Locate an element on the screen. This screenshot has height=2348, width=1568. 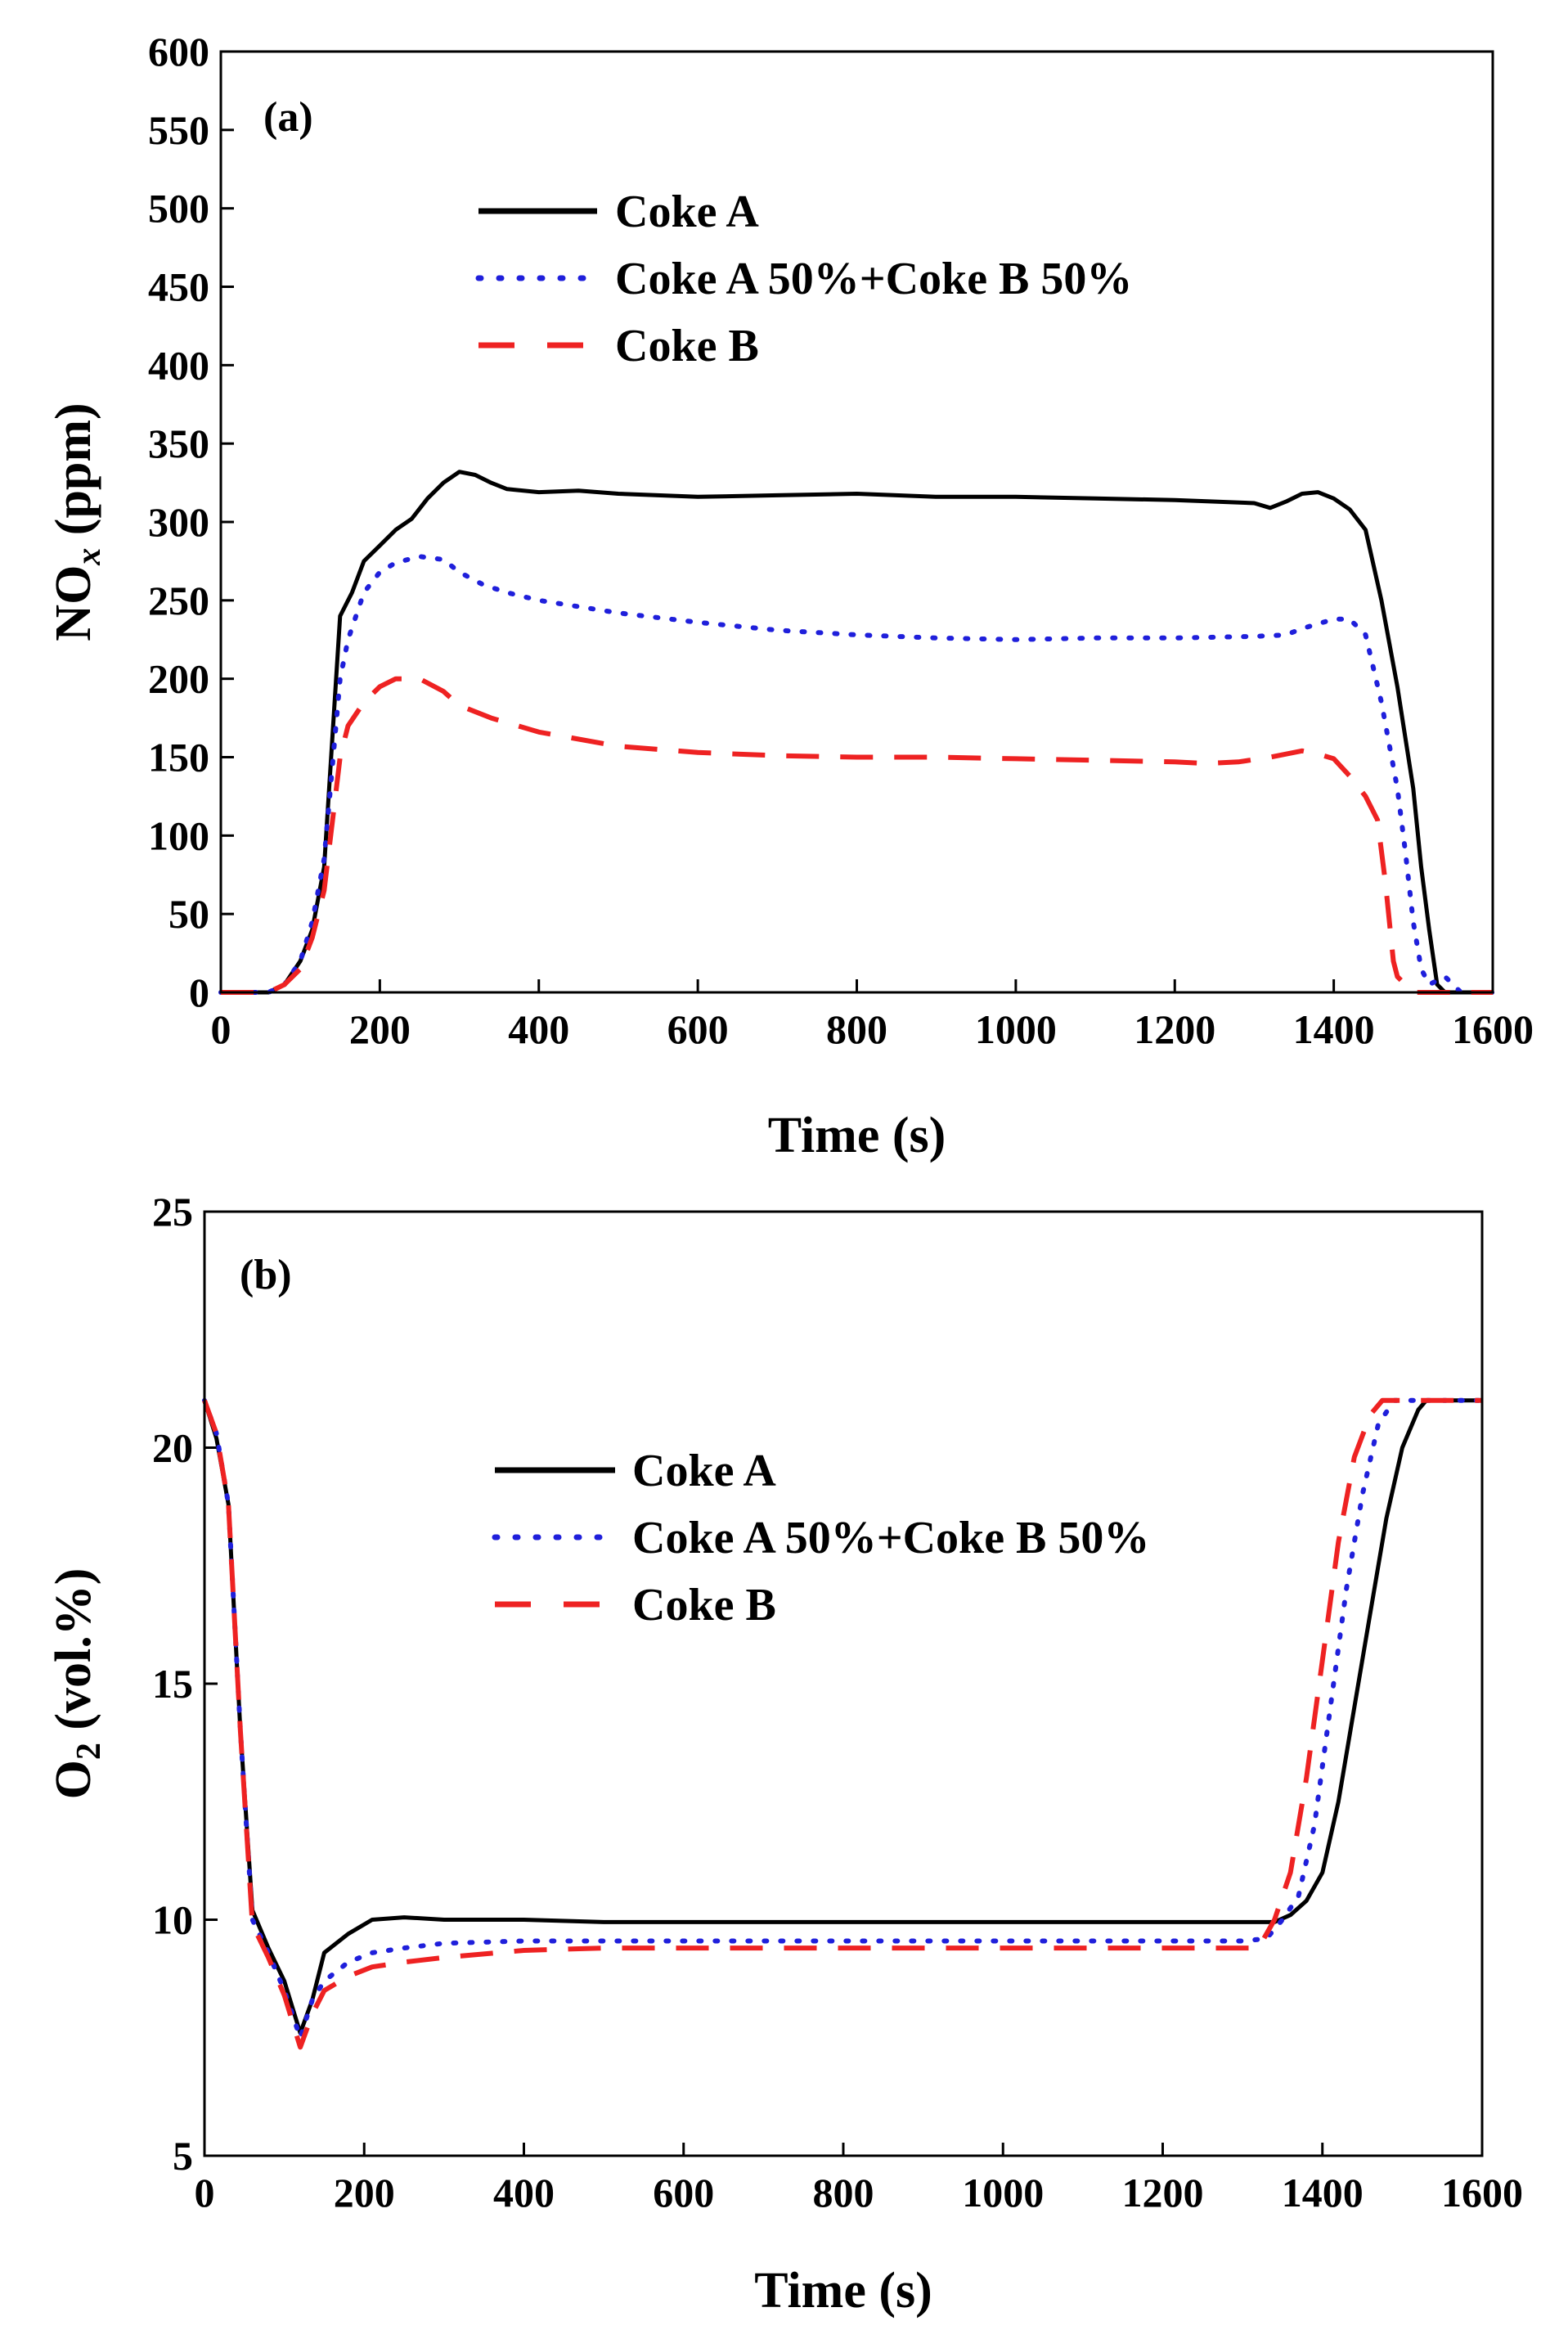
panel-a-x-tick-label: 1600 is located at coordinates (1493, 1029).